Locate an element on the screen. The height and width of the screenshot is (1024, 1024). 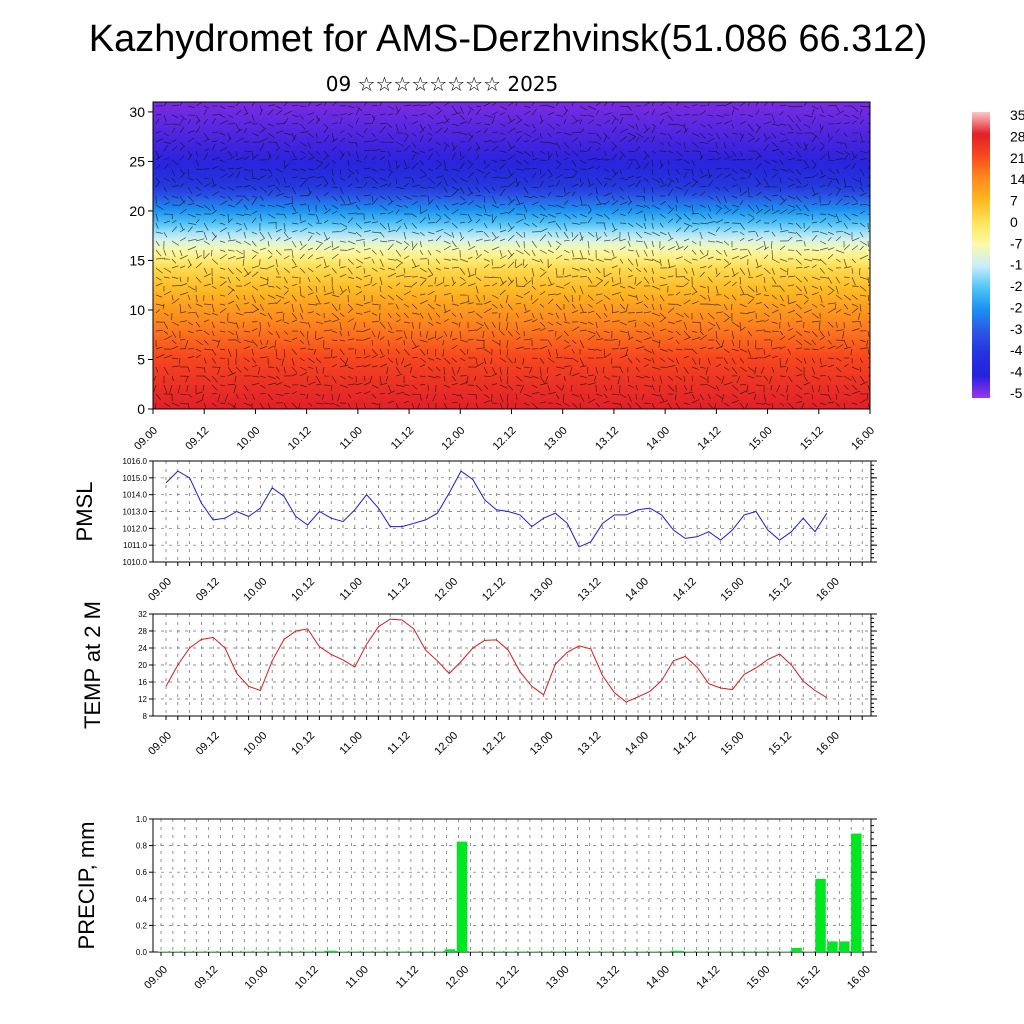
heatmap-xtick-label: 11.12 is located at coordinates (402, 438).